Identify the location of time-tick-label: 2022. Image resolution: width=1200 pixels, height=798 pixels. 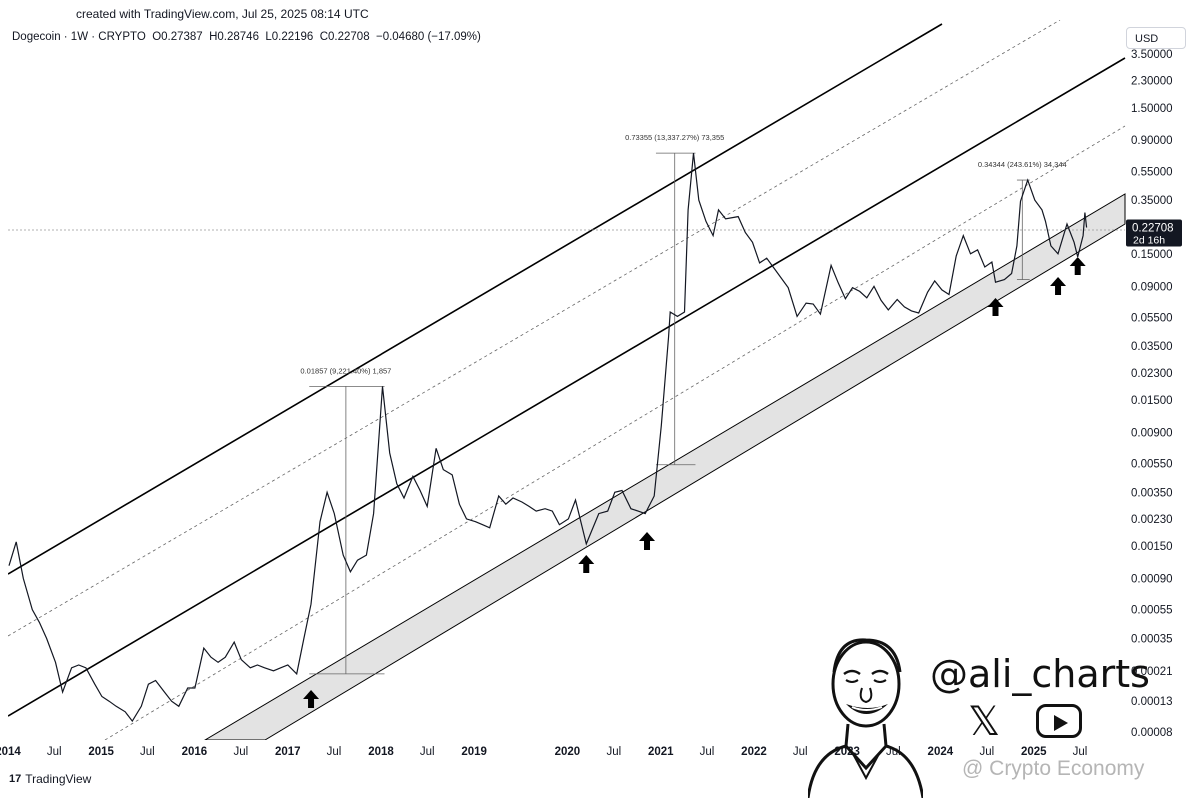
(754, 752).